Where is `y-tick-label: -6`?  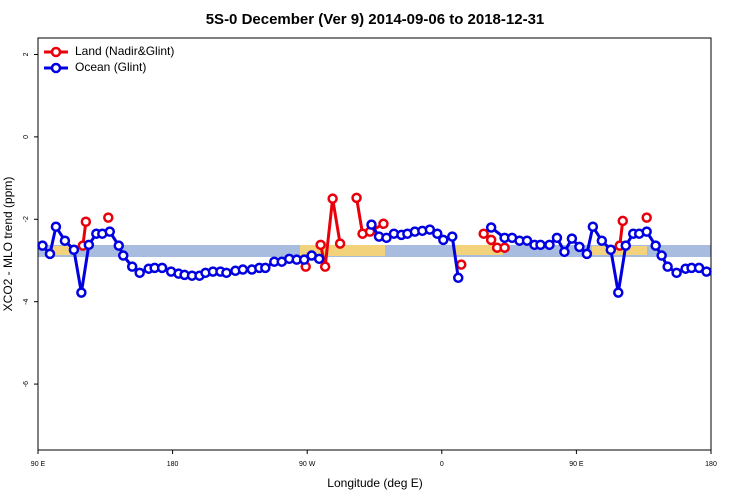
y-tick-label: -6 is located at coordinates (26, 384).